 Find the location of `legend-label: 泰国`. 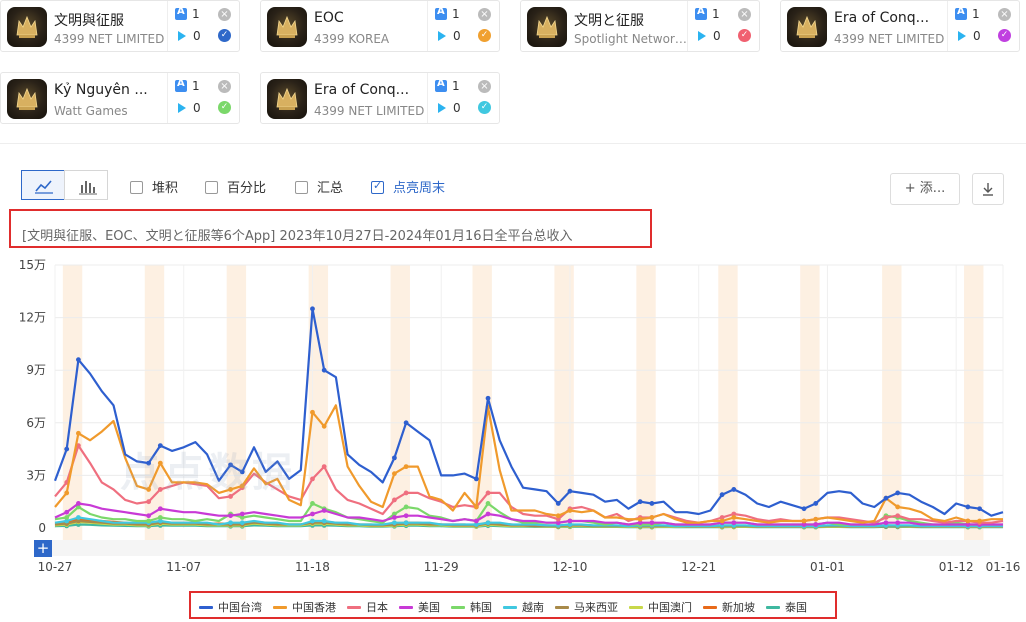

legend-label: 泰国 is located at coordinates (796, 607).